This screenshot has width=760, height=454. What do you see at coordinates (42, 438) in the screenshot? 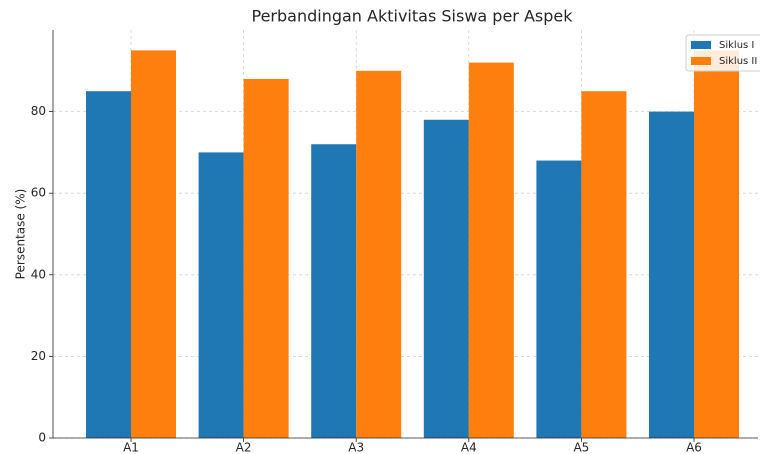
I see `y-tick-label: 0` at bounding box center [42, 438].